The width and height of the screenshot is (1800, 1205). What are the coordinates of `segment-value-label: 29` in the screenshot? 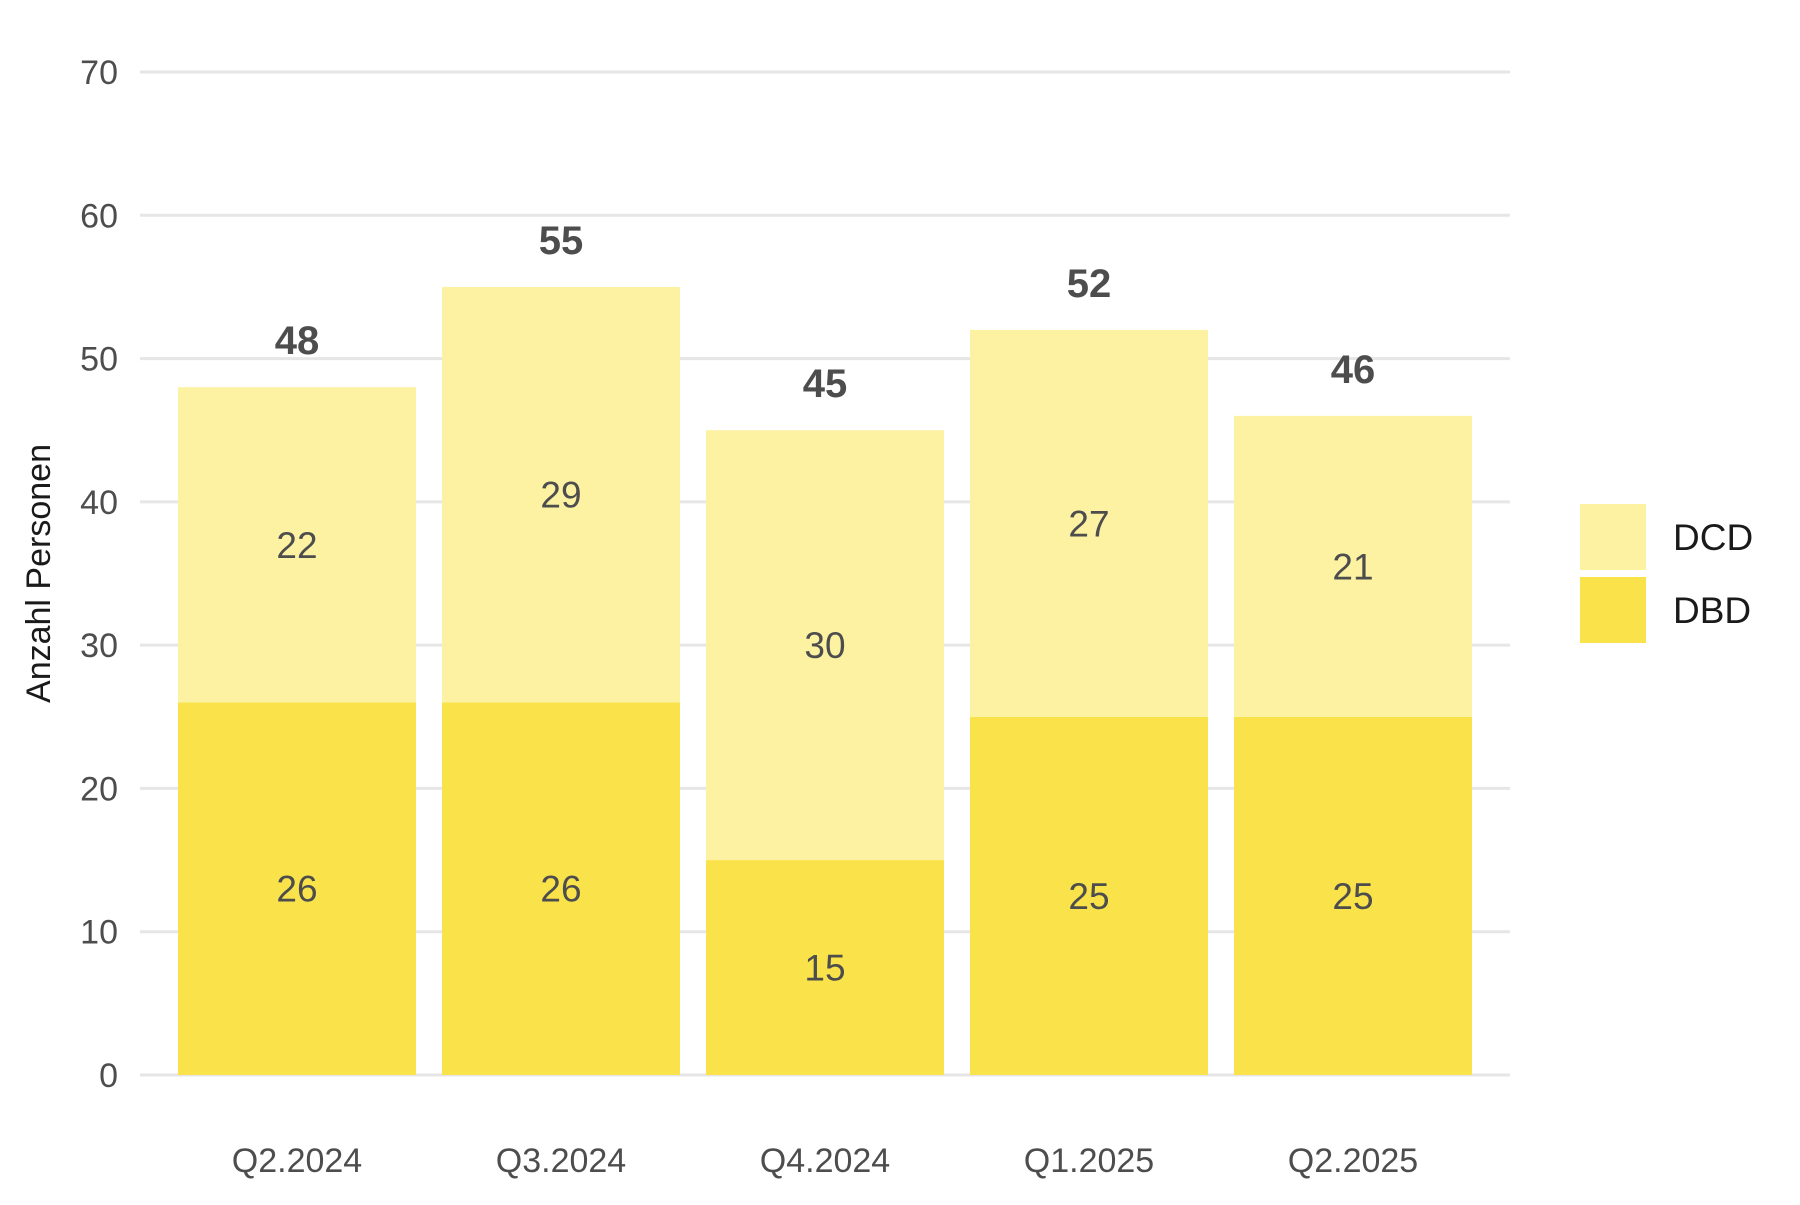 It's located at (560, 495).